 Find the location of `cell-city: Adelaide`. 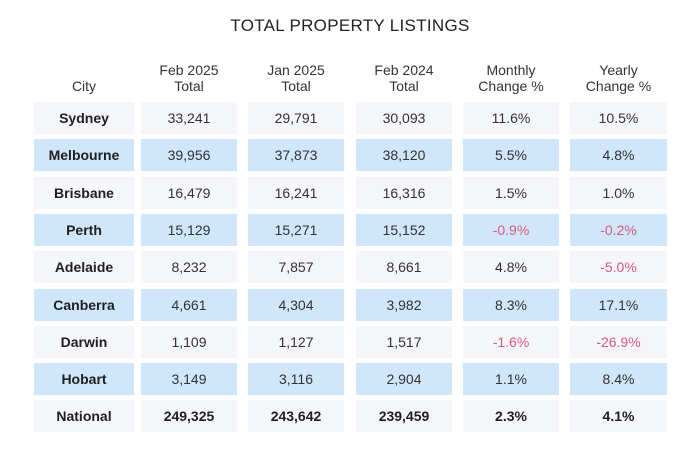

cell-city: Adelaide is located at coordinates (84, 267).